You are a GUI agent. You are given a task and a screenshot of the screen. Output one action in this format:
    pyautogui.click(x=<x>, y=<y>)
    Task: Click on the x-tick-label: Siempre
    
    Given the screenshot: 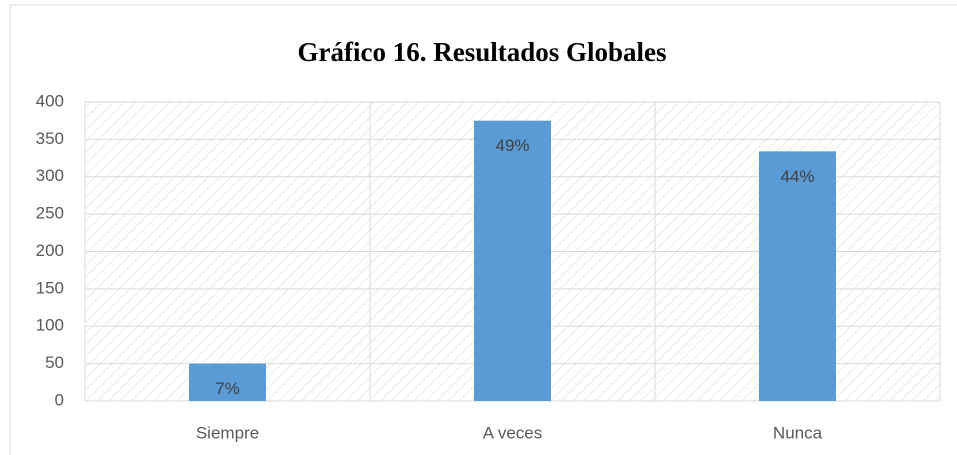 What is the action you would take?
    pyautogui.click(x=227, y=432)
    